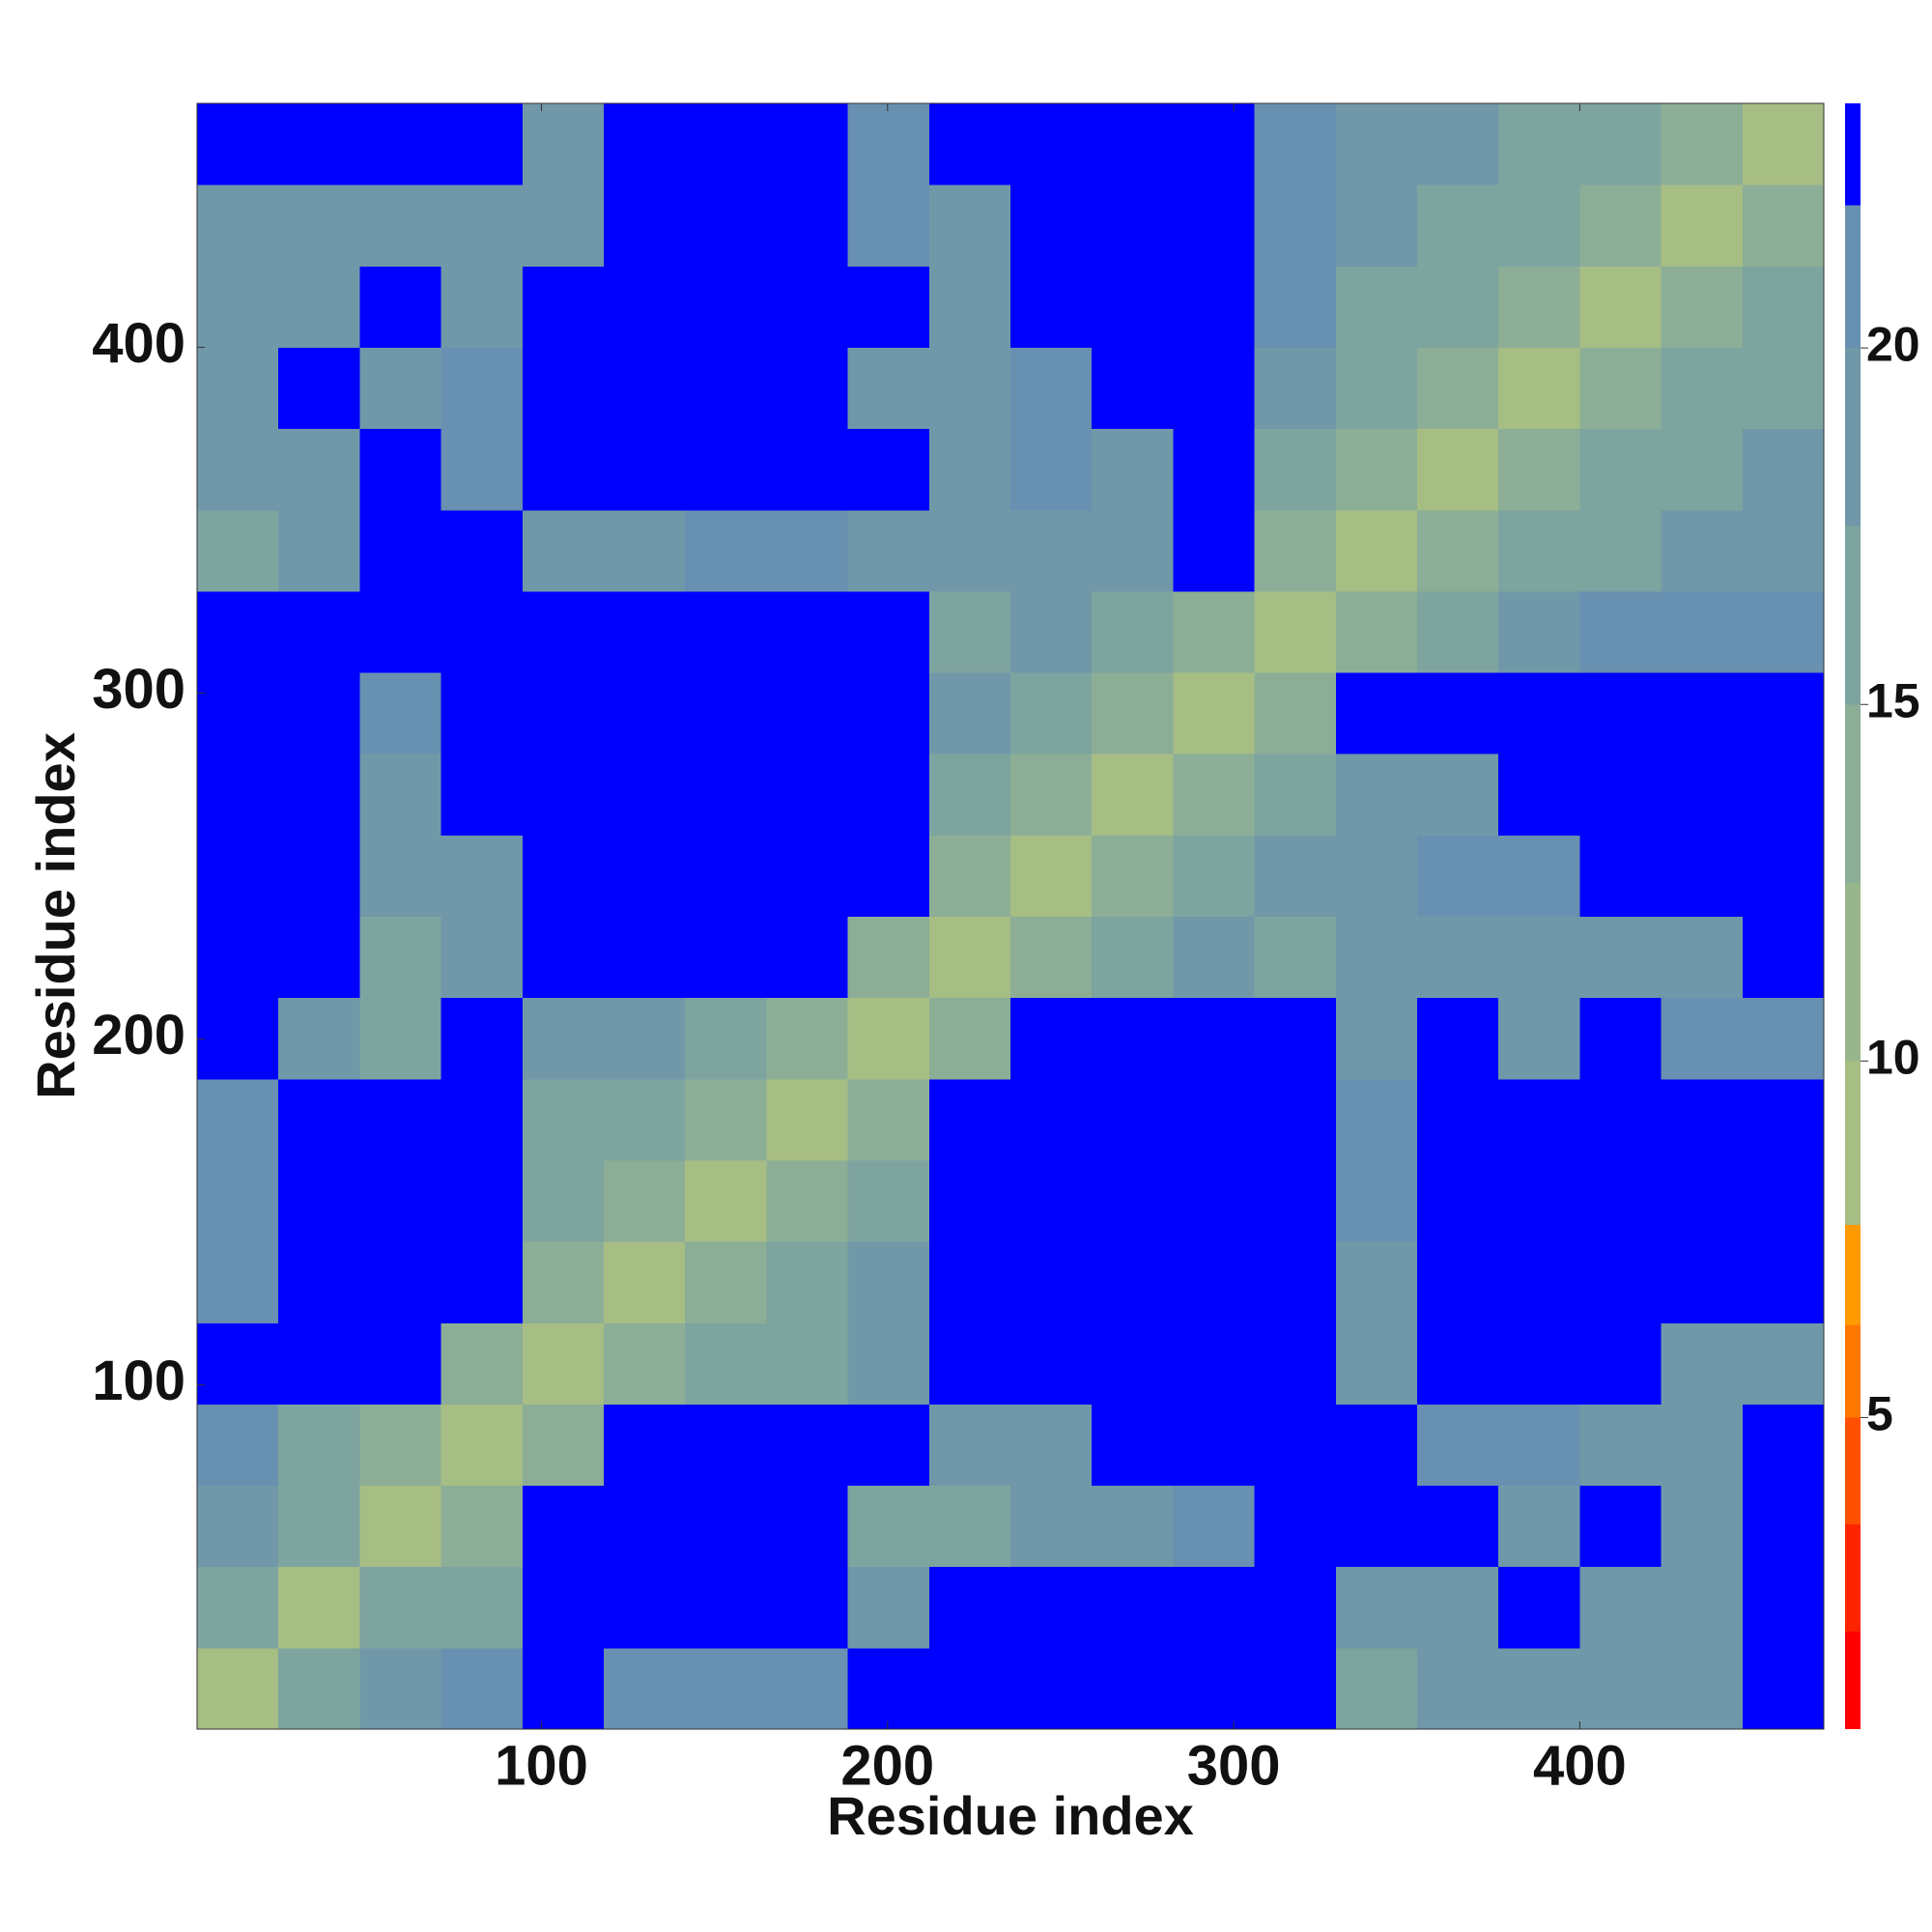 This screenshot has height=1932, width=1932. What do you see at coordinates (138, 1035) in the screenshot?
I see `y-tick-label: 200` at bounding box center [138, 1035].